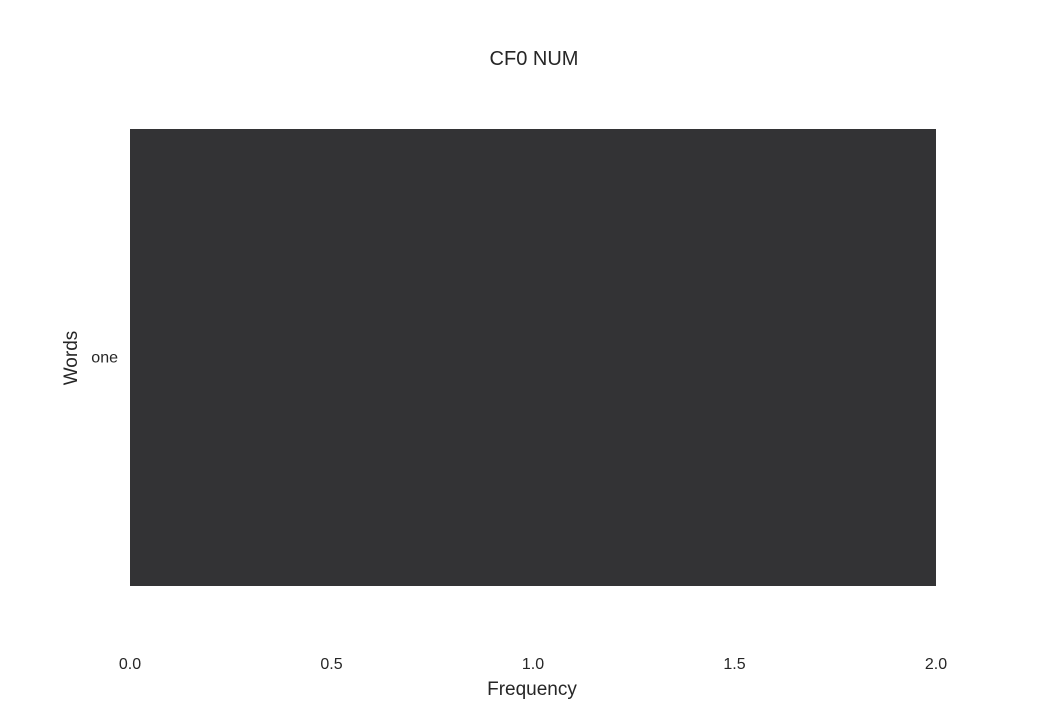 The height and width of the screenshot is (715, 1040). I want to click on x-tick-label: 2.0, so click(936, 664).